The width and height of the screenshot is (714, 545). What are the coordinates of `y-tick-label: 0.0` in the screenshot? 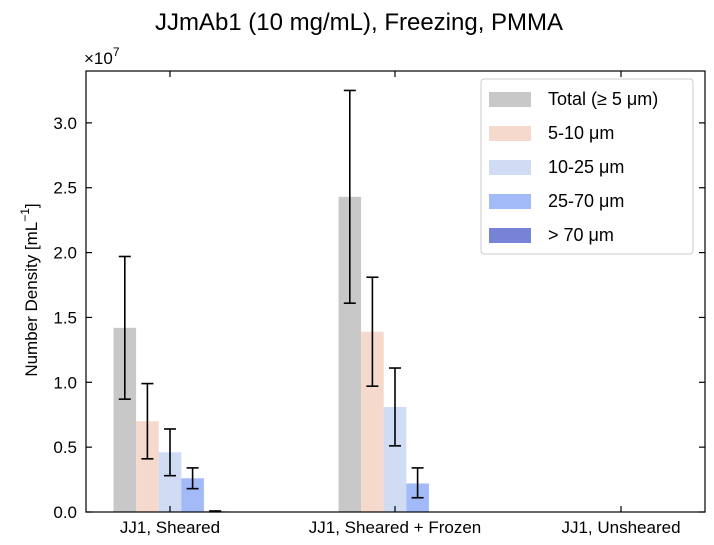 It's located at (65, 512).